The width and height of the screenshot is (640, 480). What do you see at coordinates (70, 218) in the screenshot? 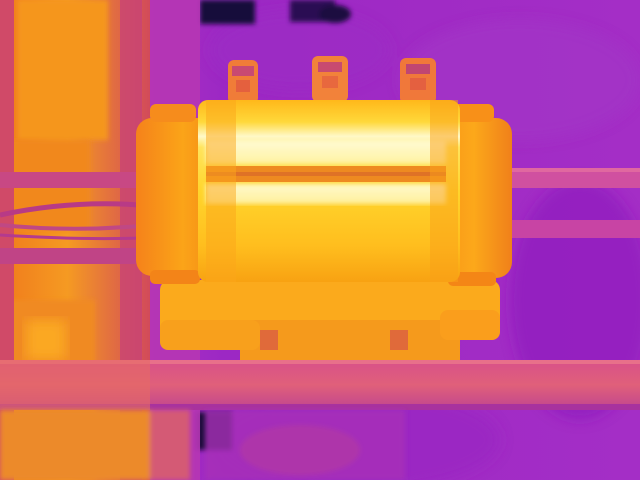
I see `mount-arms-left` at bounding box center [70, 218].